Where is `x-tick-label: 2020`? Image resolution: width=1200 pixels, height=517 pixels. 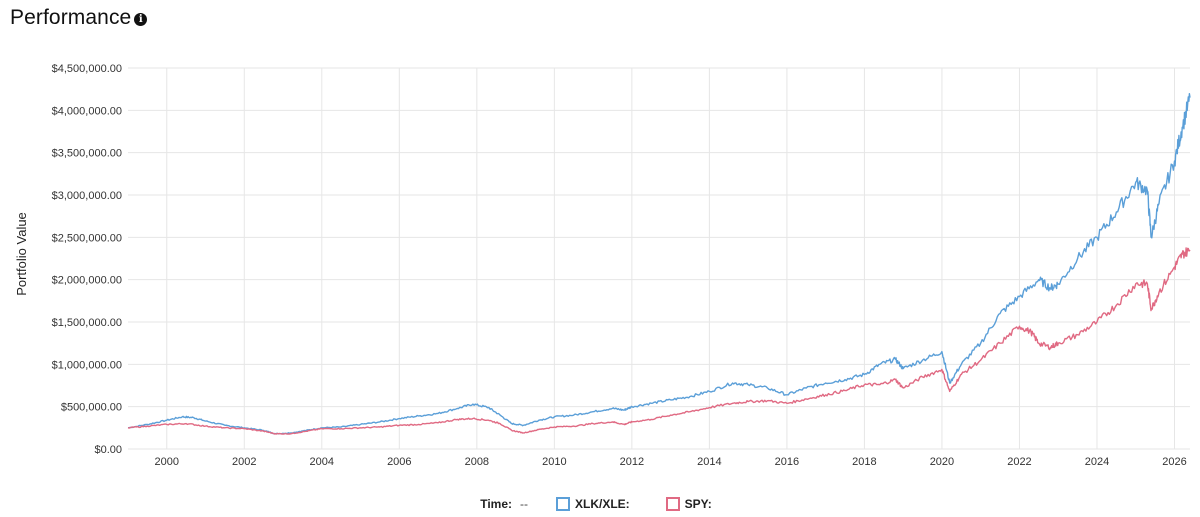 x-tick-label: 2020 is located at coordinates (942, 462).